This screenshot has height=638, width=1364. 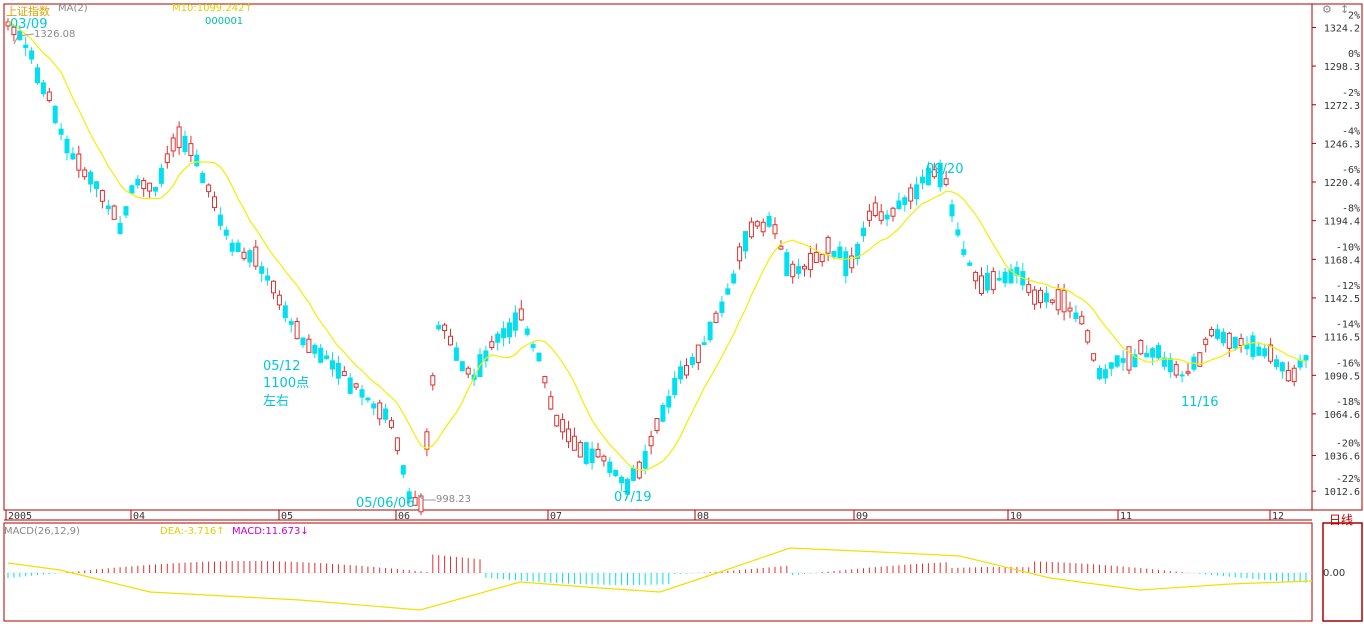 What do you see at coordinates (1342, 457) in the screenshot?
I see `price-tick-label: 1036.6` at bounding box center [1342, 457].